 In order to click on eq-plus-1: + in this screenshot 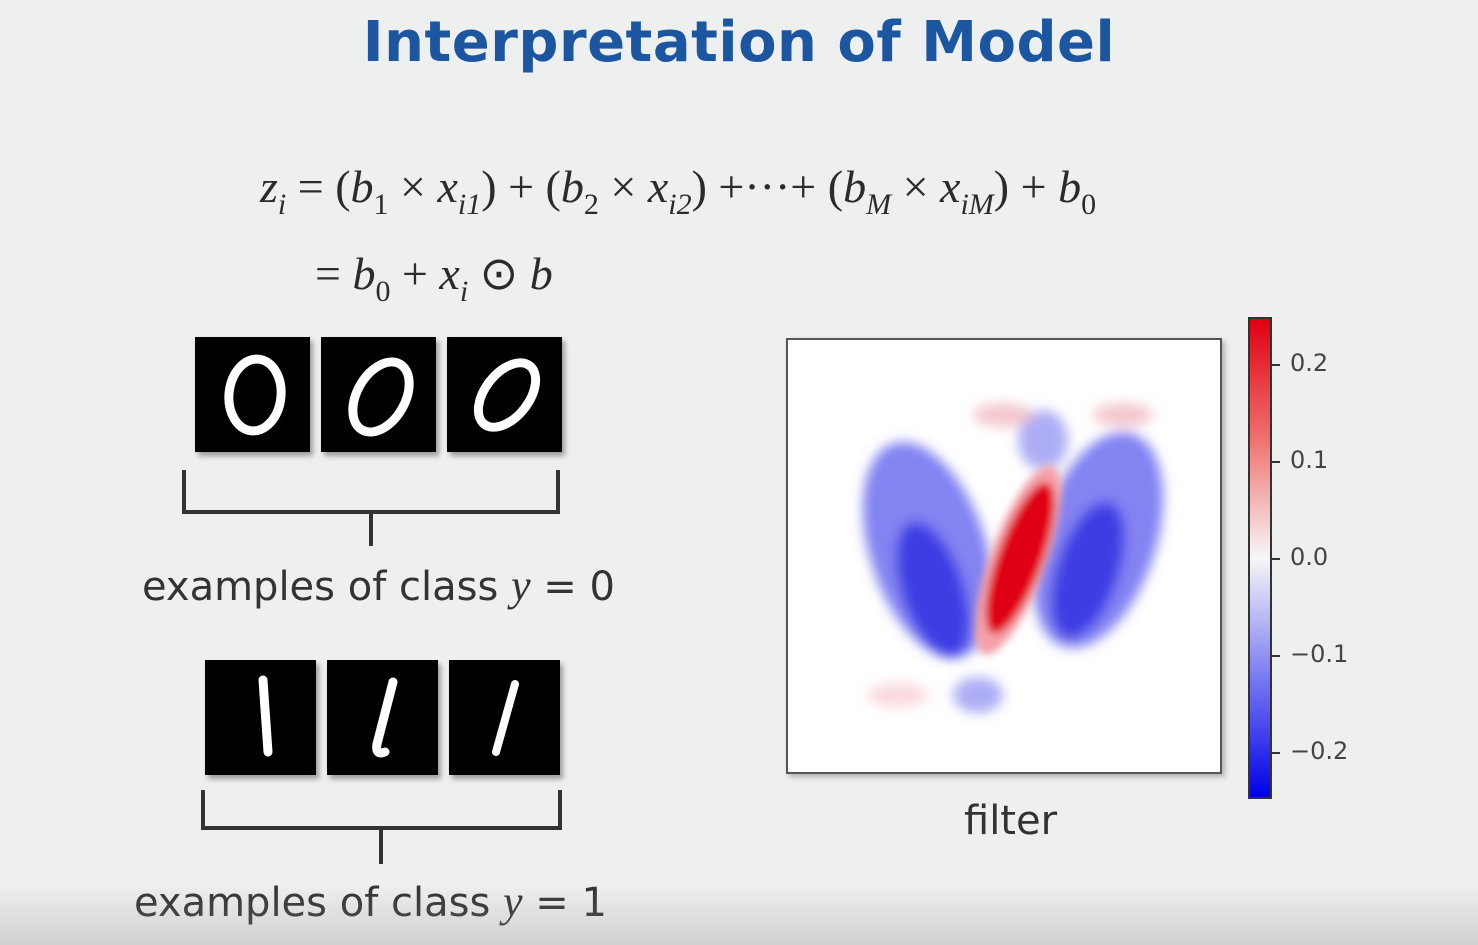, I will do `click(521, 186)`.